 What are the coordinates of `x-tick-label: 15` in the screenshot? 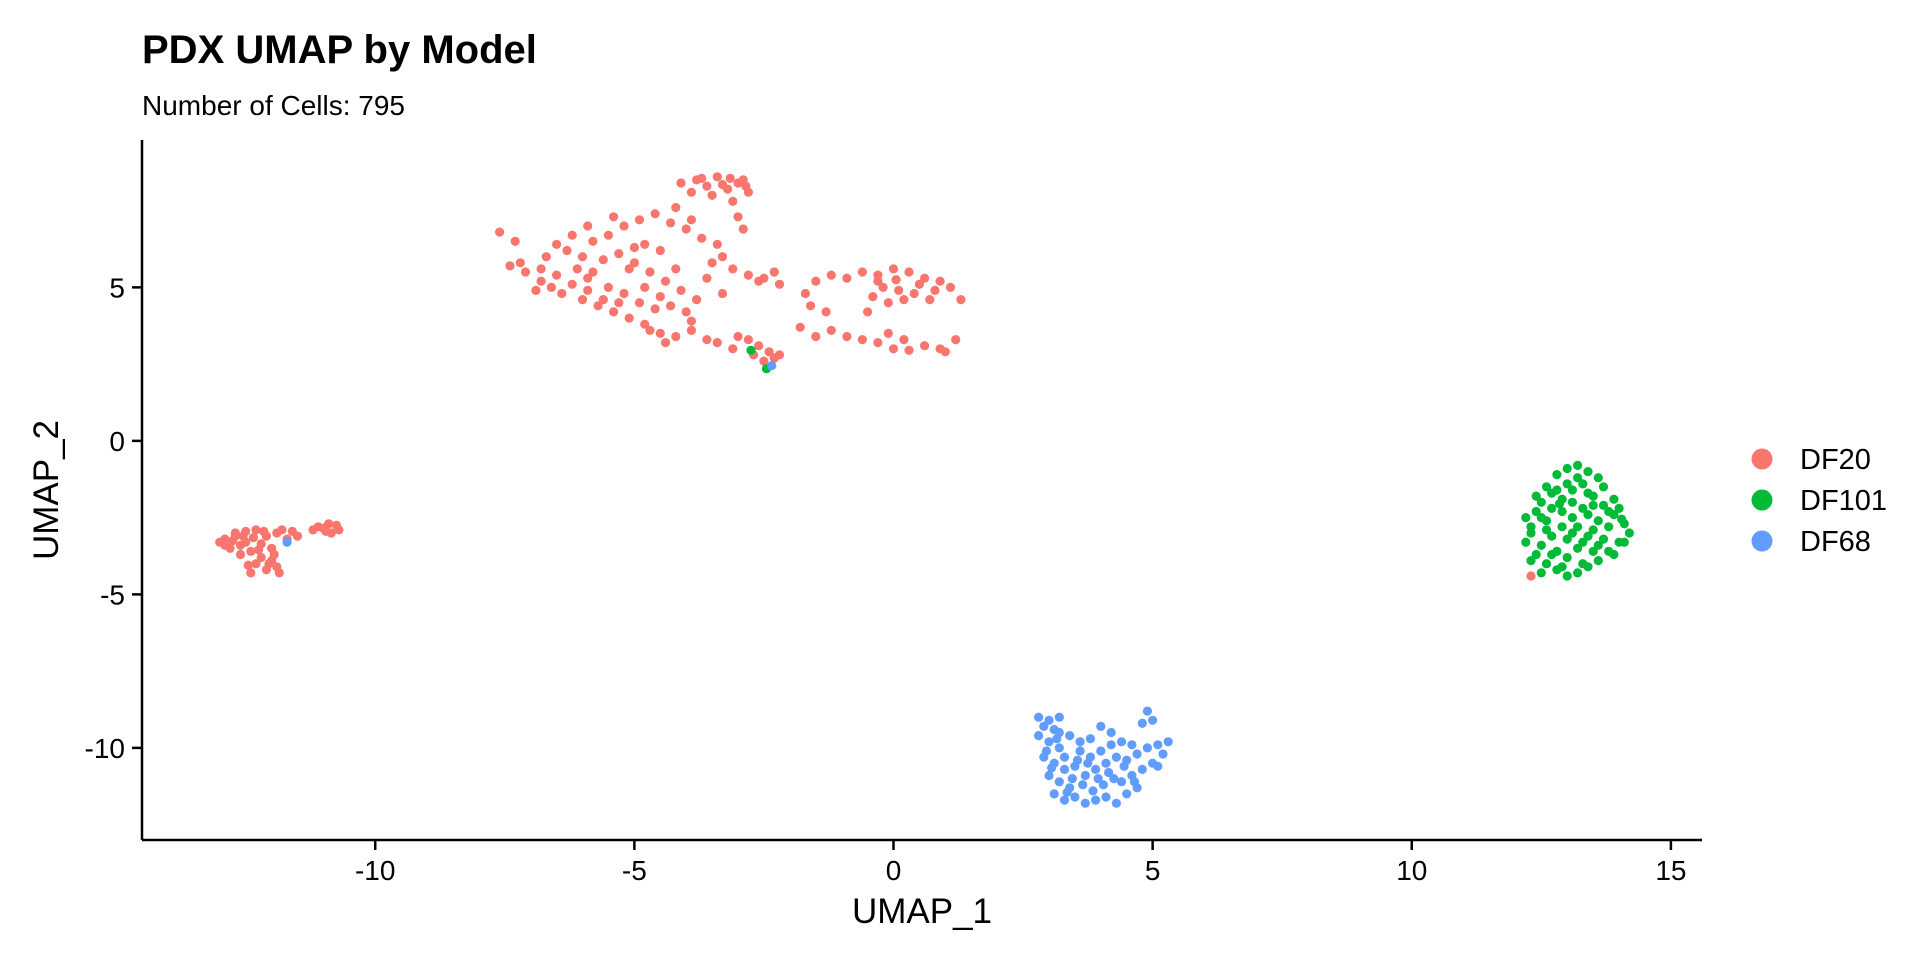 It's located at (1670, 870).